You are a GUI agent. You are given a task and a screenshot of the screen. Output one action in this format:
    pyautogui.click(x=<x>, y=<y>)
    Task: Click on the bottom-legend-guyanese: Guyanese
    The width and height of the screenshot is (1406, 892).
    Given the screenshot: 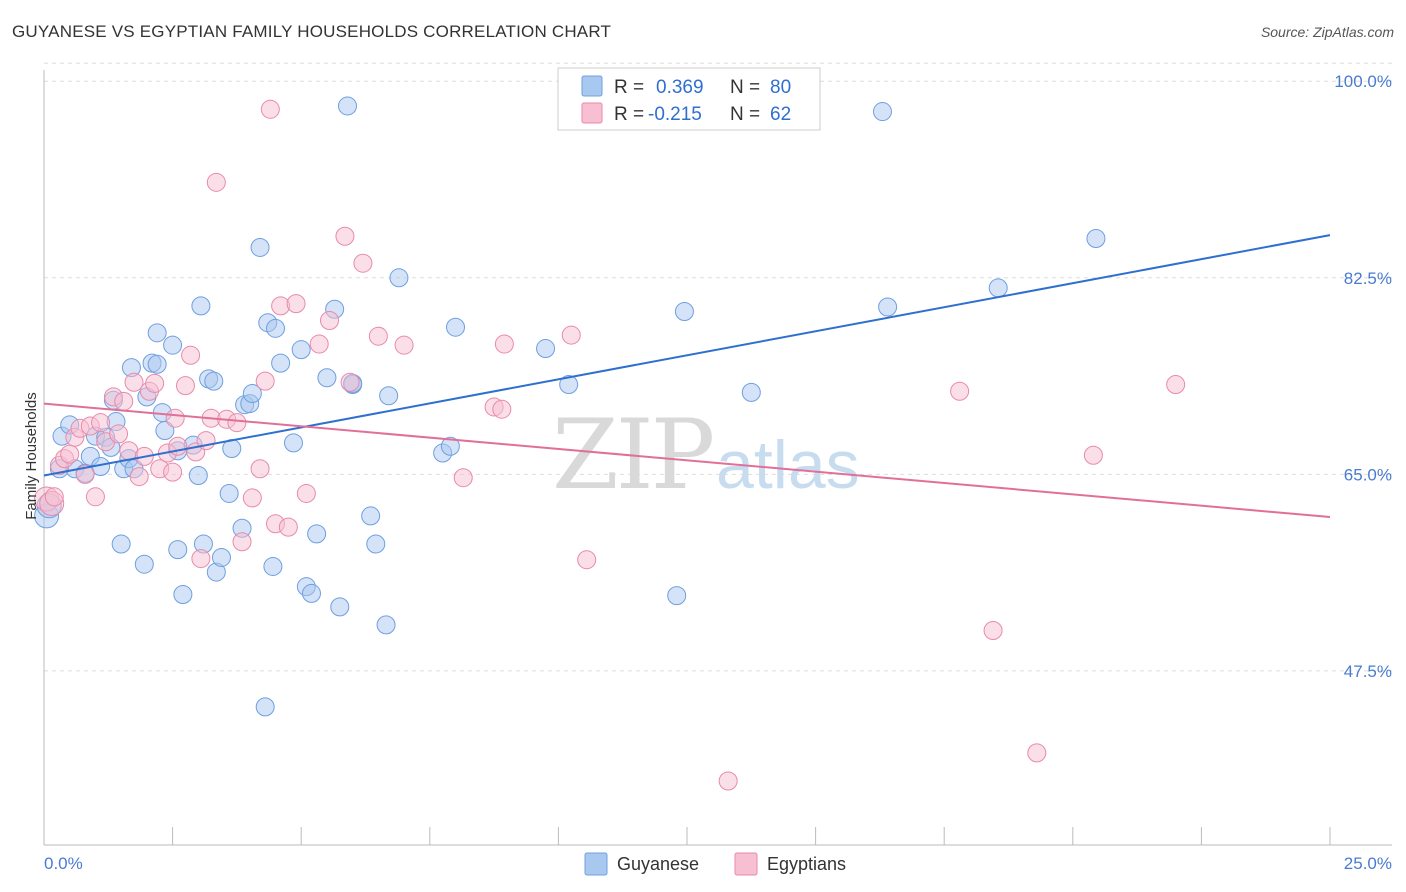 What is the action you would take?
    pyautogui.click(x=658, y=864)
    